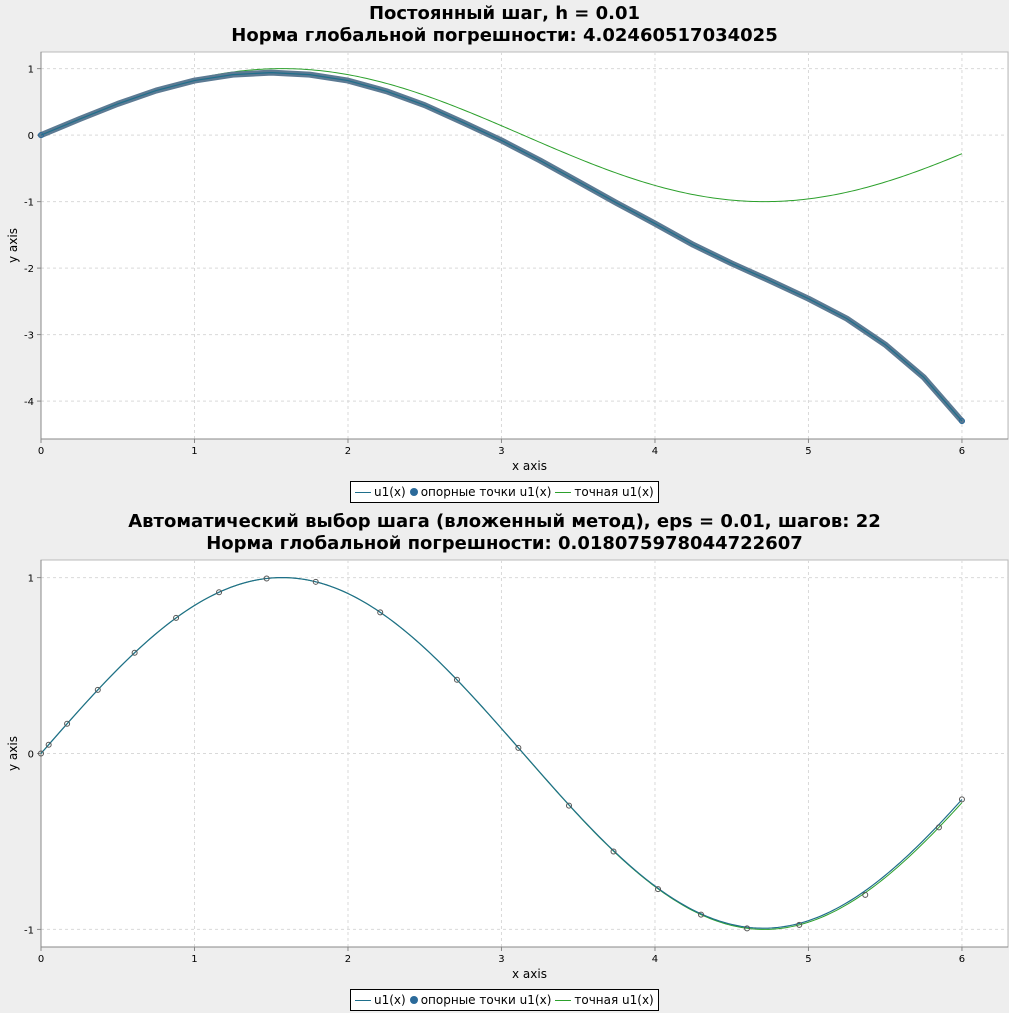  I want to click on y-tick-label: -3, so click(29, 336).